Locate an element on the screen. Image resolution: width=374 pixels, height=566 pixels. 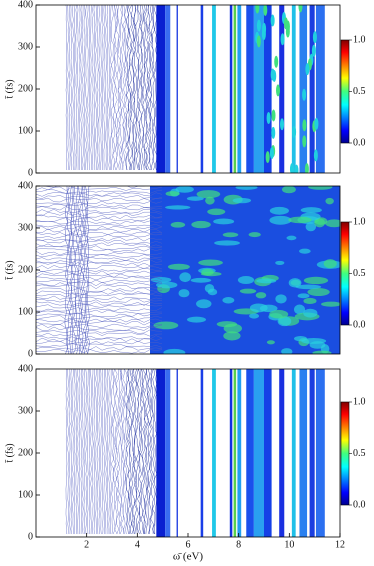
y-tick-label: 0 is located at coordinates (30, 172).